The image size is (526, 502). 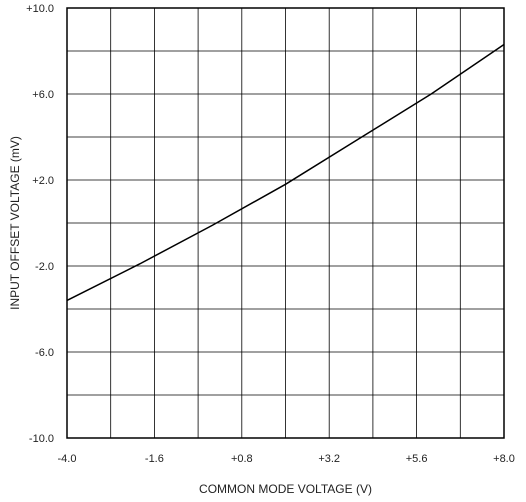 I want to click on x-tick-labels: -4.0 -1.6 +0.8 +3.2 +5.6 +8.0, so click(x=286, y=459).